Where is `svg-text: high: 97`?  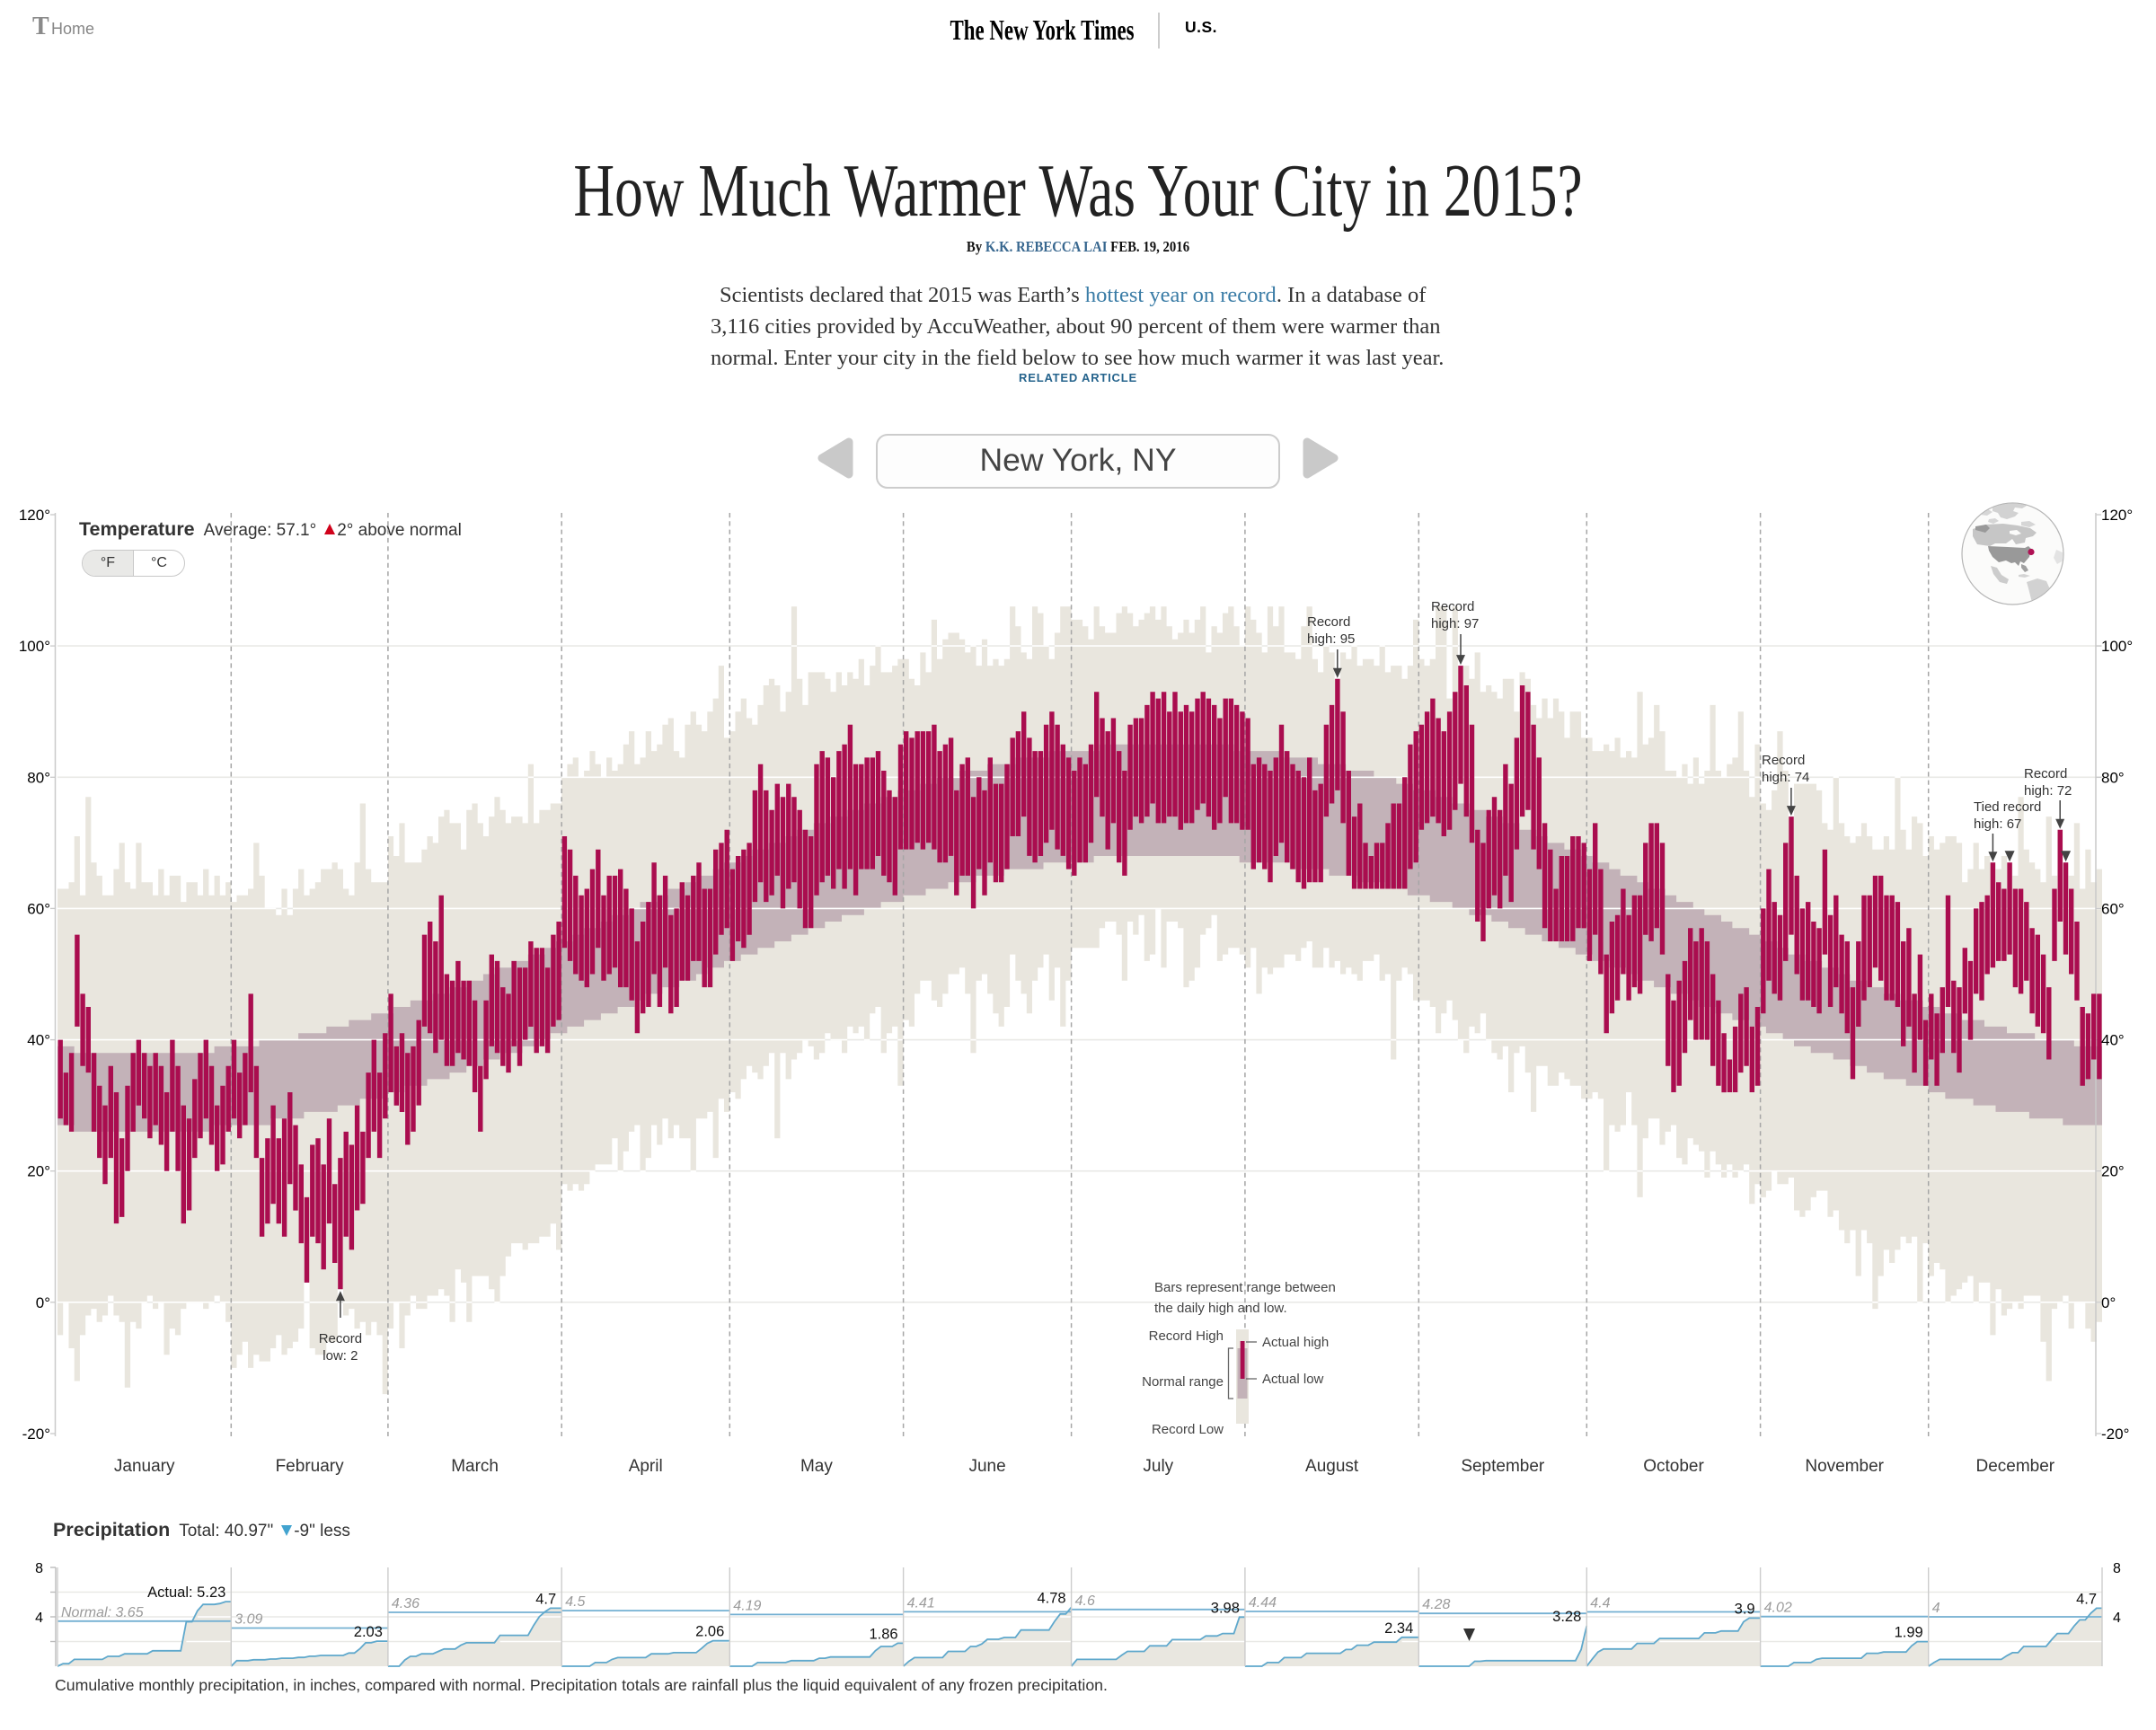
svg-text: high: 97 is located at coordinates (1455, 623).